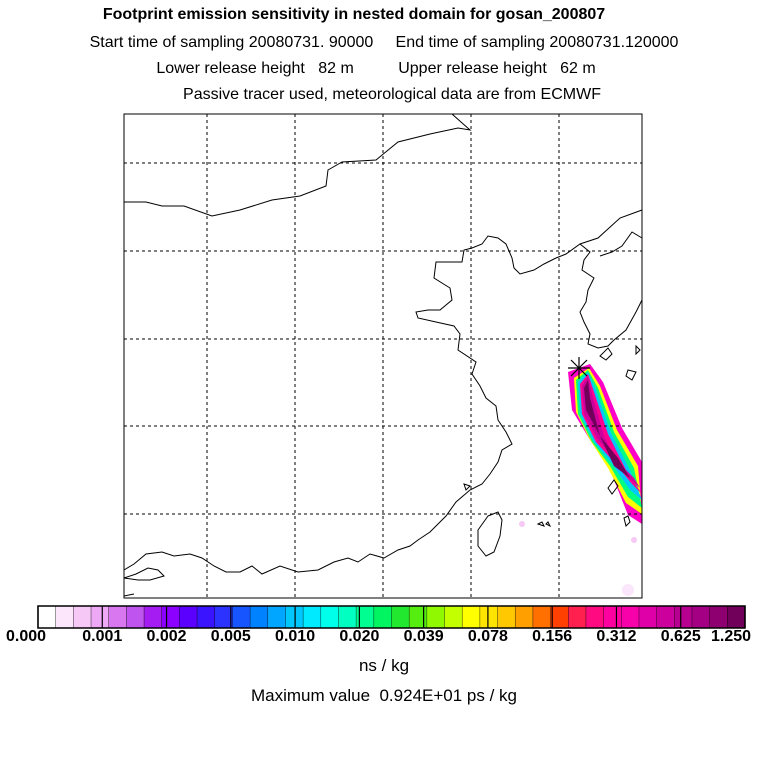 Image resolution: width=768 pixels, height=768 pixels. I want to click on colorbar-tick-label: 0.000, so click(26, 636).